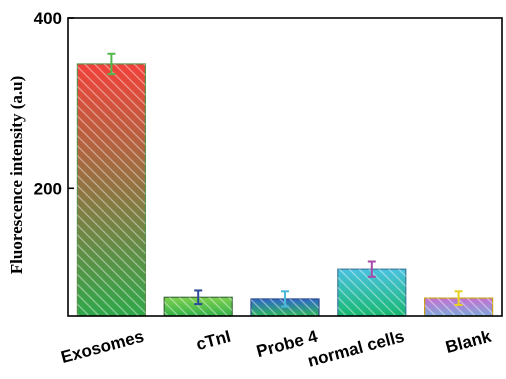 This screenshot has width=506, height=379. Describe the element at coordinates (213, 340) in the screenshot. I see `x-tick-label: cTnI` at that location.